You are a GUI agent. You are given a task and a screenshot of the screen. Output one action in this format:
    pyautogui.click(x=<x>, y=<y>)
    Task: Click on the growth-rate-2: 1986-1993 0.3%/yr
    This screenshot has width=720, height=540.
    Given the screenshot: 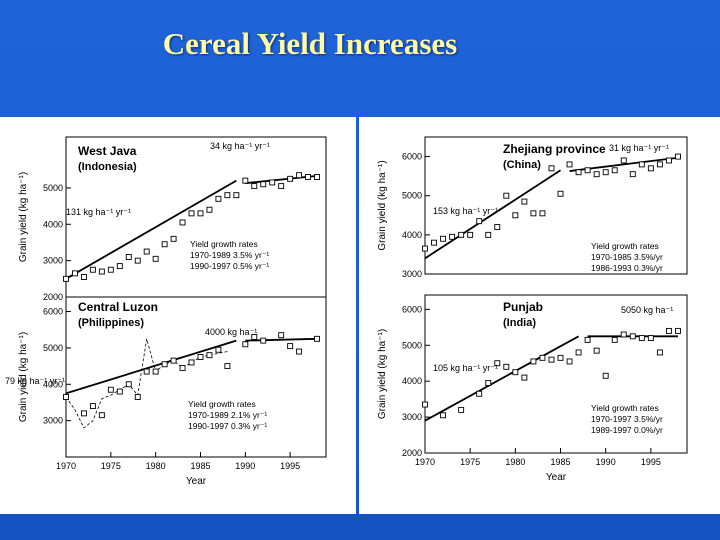 What is the action you would take?
    pyautogui.click(x=627, y=268)
    